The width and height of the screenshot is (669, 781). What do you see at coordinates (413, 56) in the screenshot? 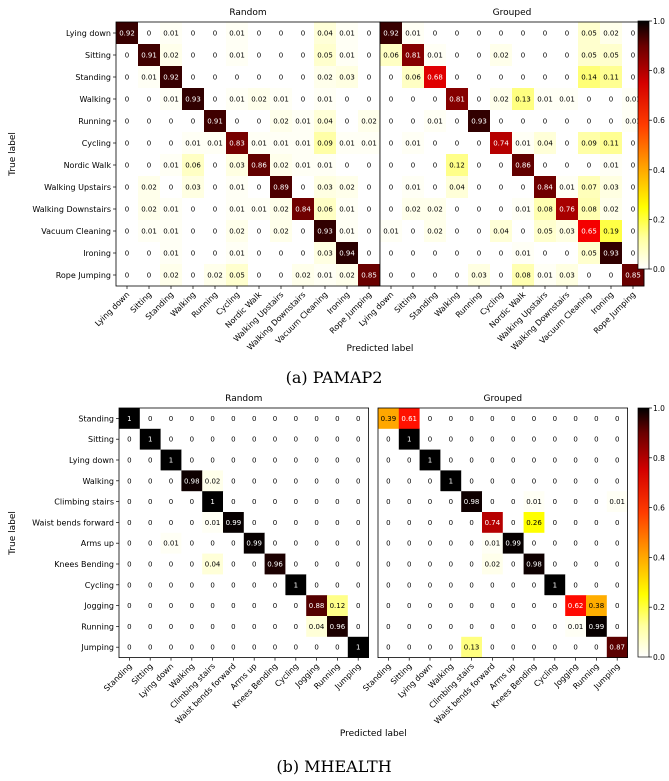
I see `cell-value: 0.81` at bounding box center [413, 56].